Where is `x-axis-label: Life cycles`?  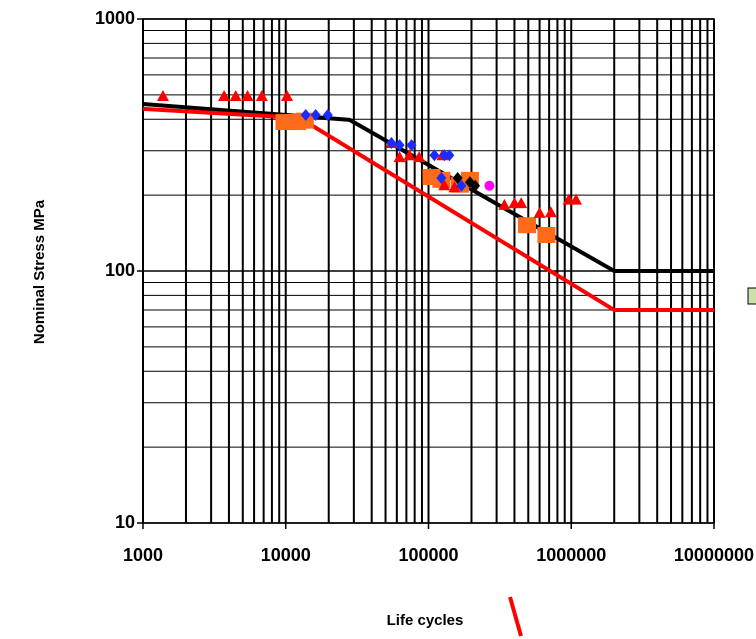
x-axis-label: Life cycles is located at coordinates (425, 620).